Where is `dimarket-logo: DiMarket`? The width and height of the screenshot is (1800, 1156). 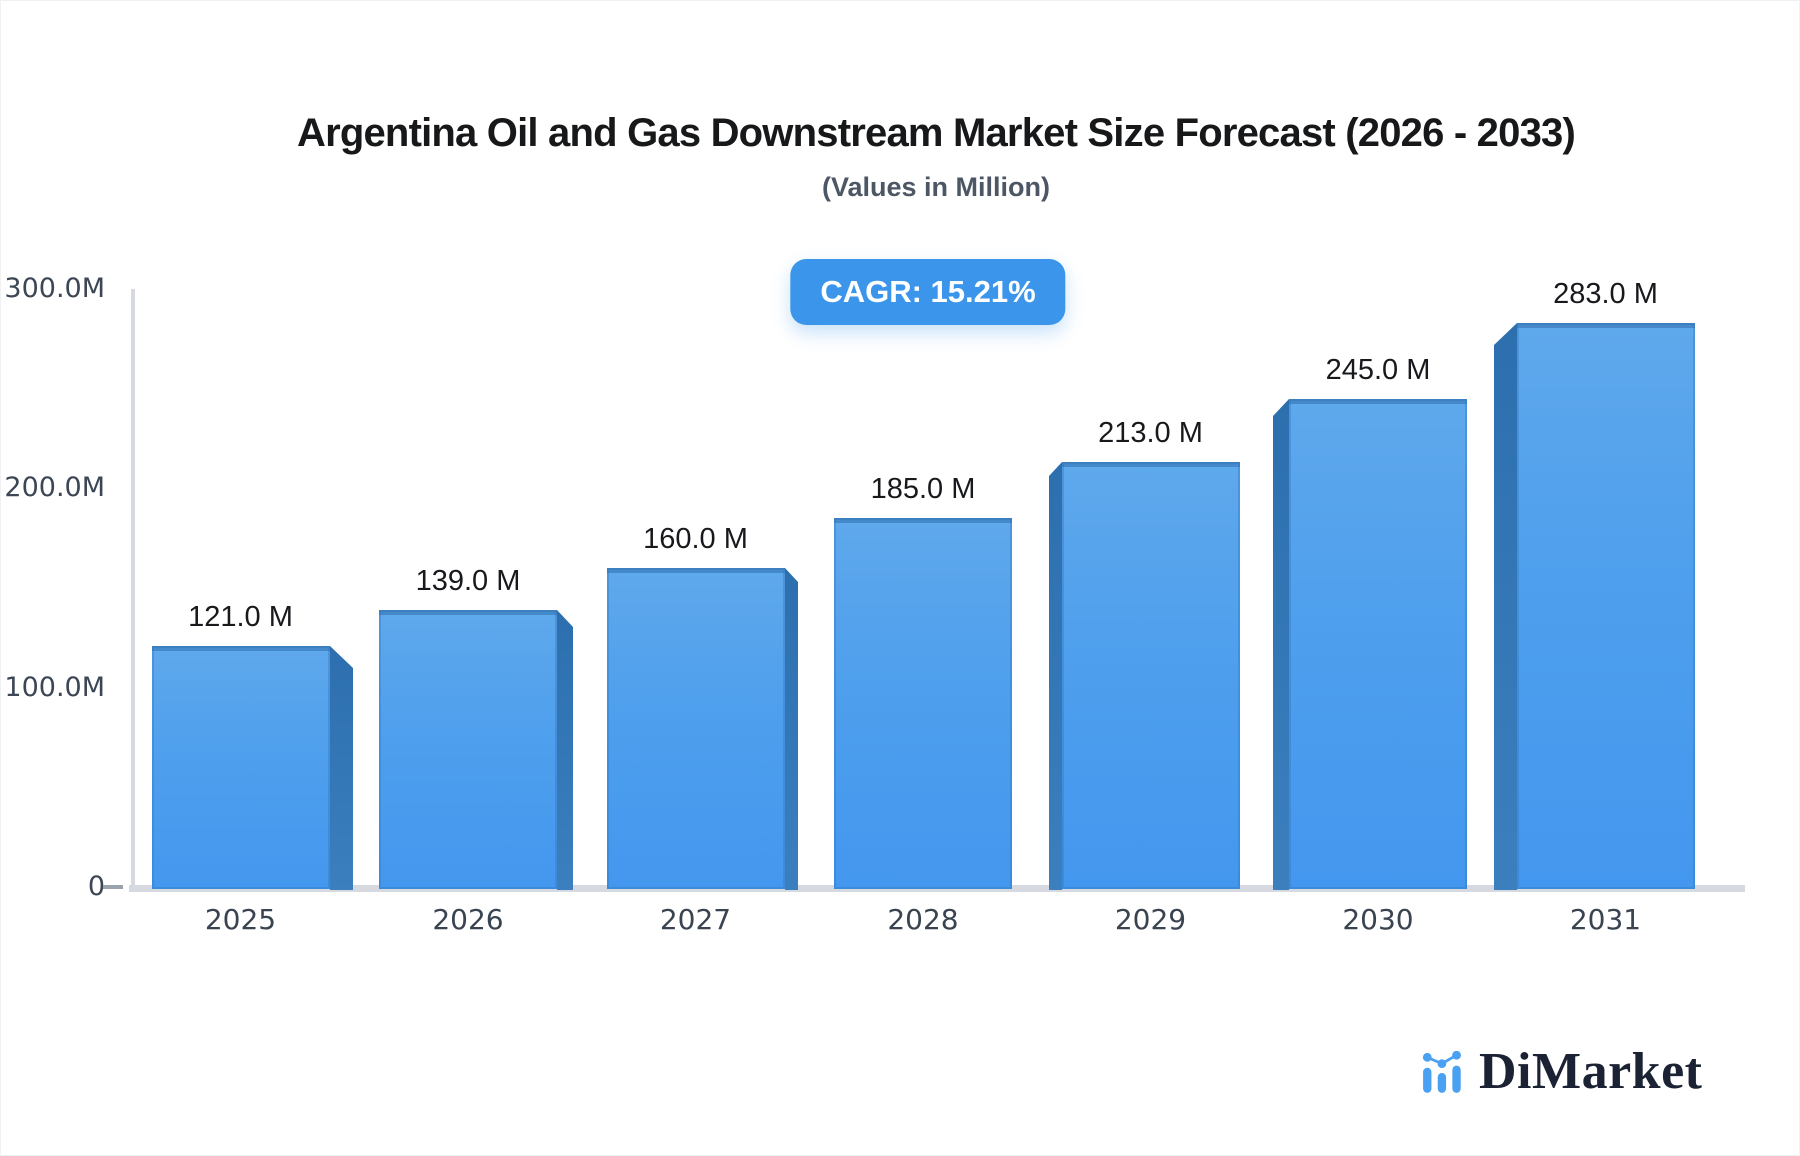 dimarket-logo: DiMarket is located at coordinates (1562, 1071).